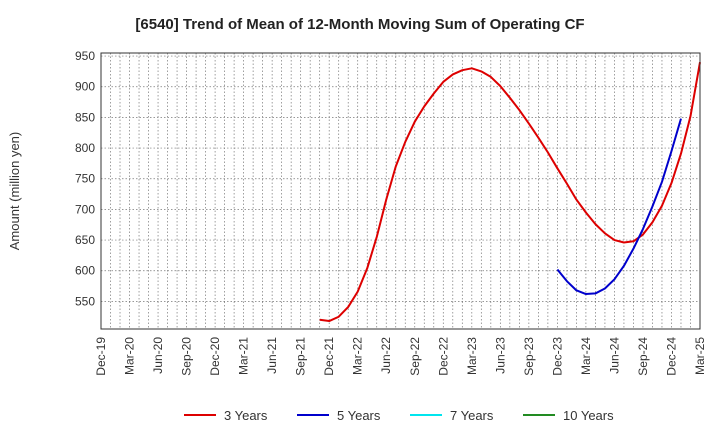  What do you see at coordinates (588, 415) in the screenshot?
I see `legend-label: 10 Years` at bounding box center [588, 415].